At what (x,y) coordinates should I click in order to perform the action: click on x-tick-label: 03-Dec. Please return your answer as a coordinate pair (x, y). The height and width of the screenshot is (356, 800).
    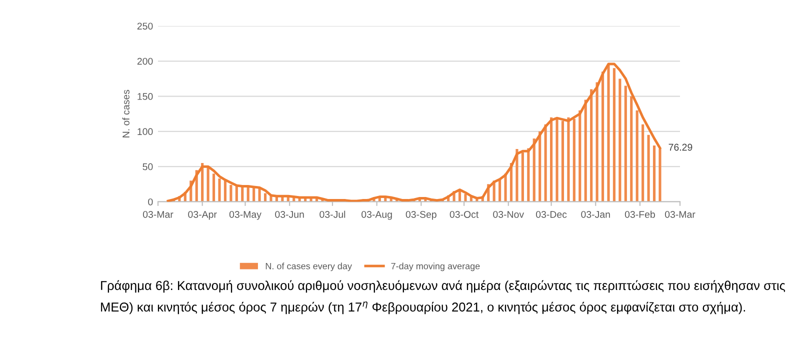
    Looking at the image, I should click on (551, 214).